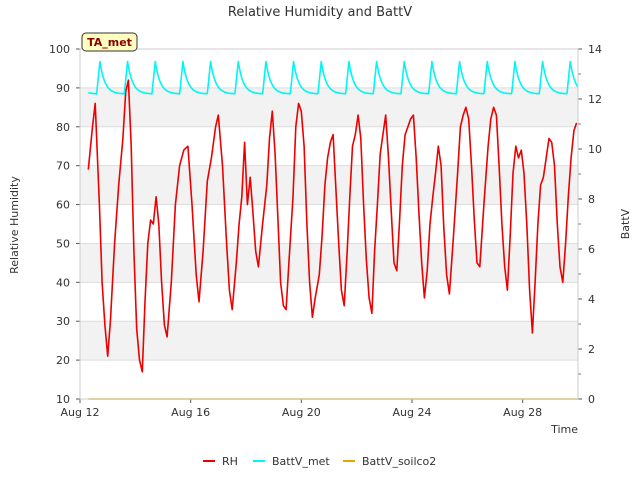 The image size is (640, 480). I want to click on y2-axis-label: BattV, so click(625, 223).